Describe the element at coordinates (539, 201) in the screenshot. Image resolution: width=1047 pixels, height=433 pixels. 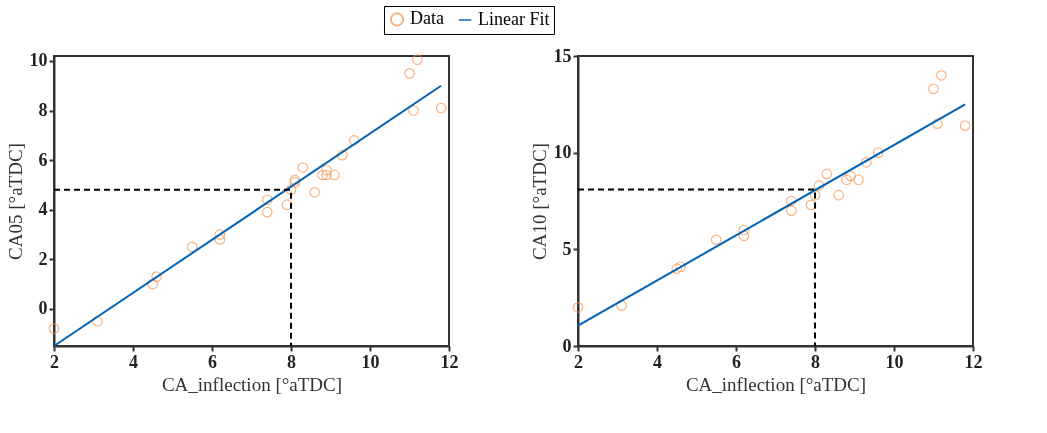
I see `y-axis-title: CA10 [°aTDC]` at that location.